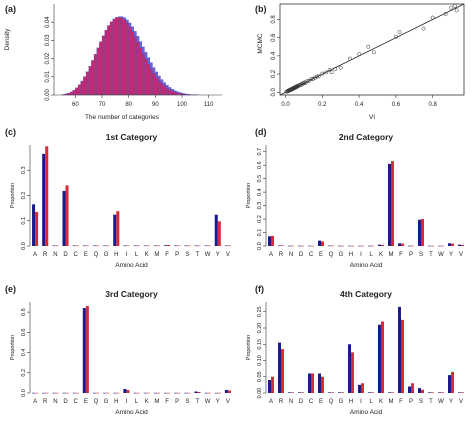  Describe the element at coordinates (24, 353) in the screenshot. I see `y-tick-label: 0.4` at that location.